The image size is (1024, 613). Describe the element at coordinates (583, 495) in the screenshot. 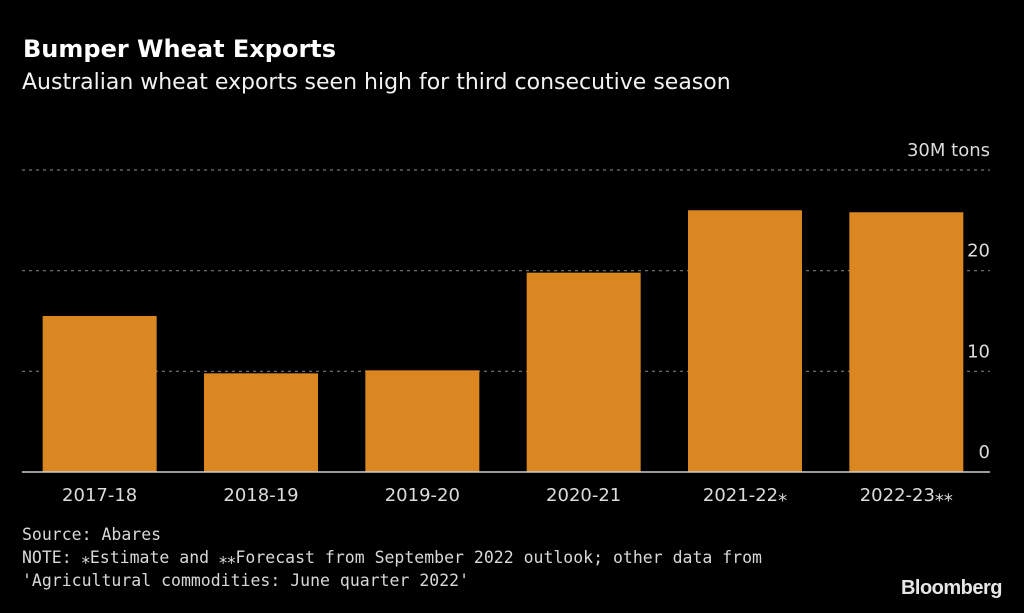

I see `x-tick-label-2020-21: 2020-21` at that location.